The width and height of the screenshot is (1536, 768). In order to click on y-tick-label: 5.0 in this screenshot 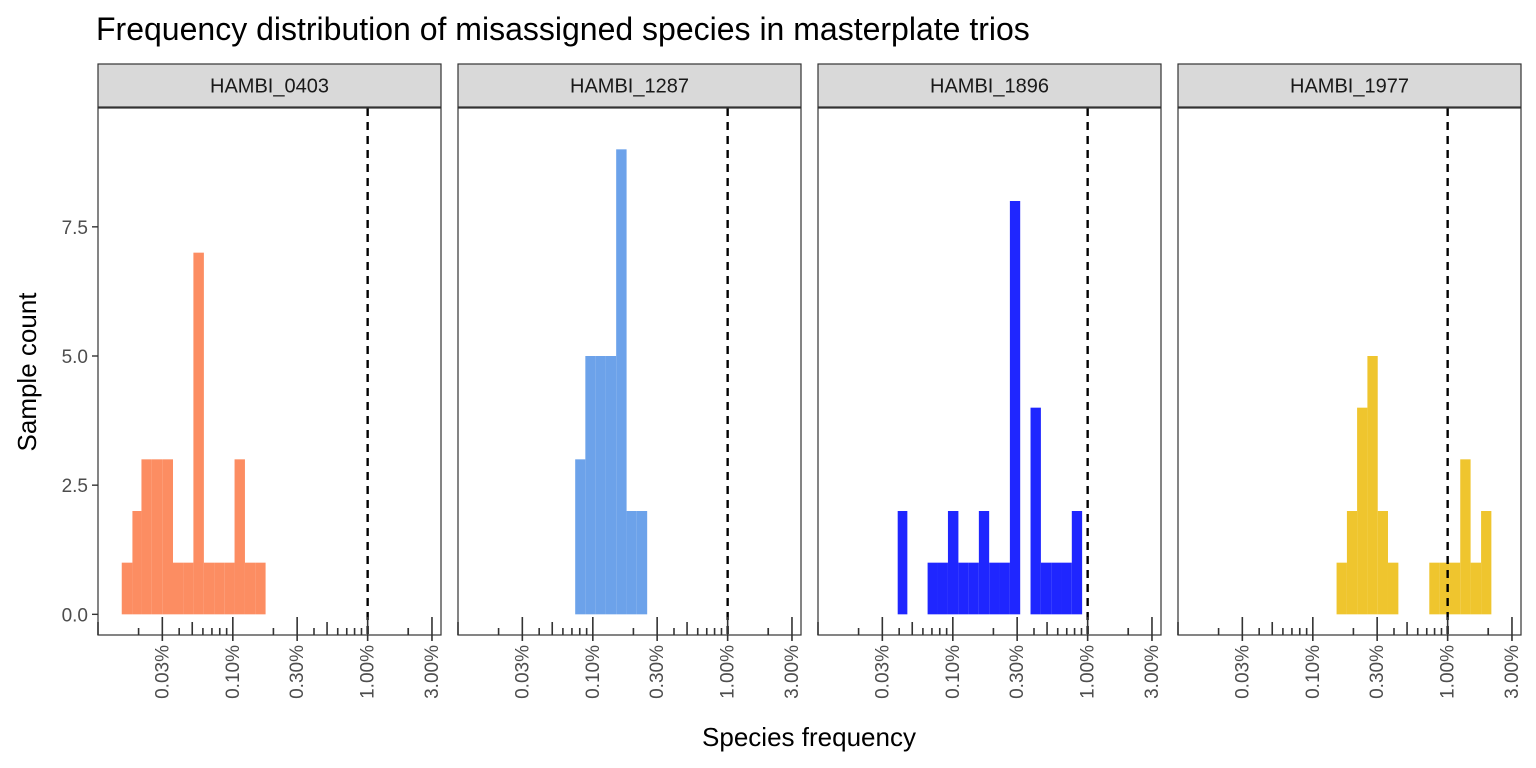, I will do `click(75, 357)`.